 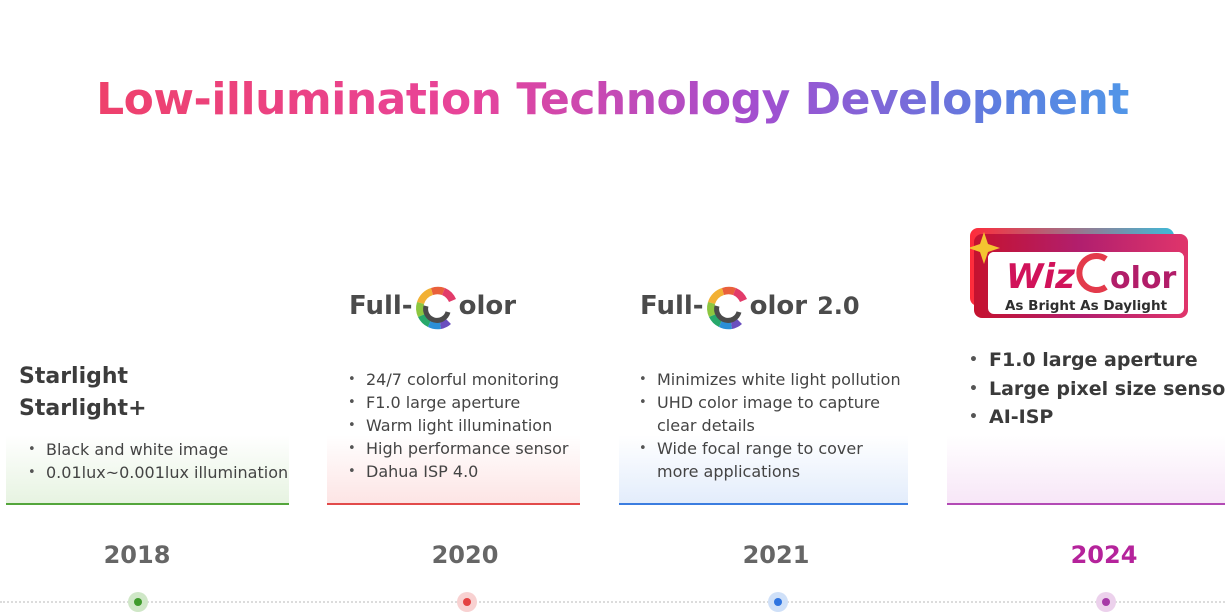 What do you see at coordinates (777, 379) in the screenshot?
I see `list-item: Minimizes white light pollution` at bounding box center [777, 379].